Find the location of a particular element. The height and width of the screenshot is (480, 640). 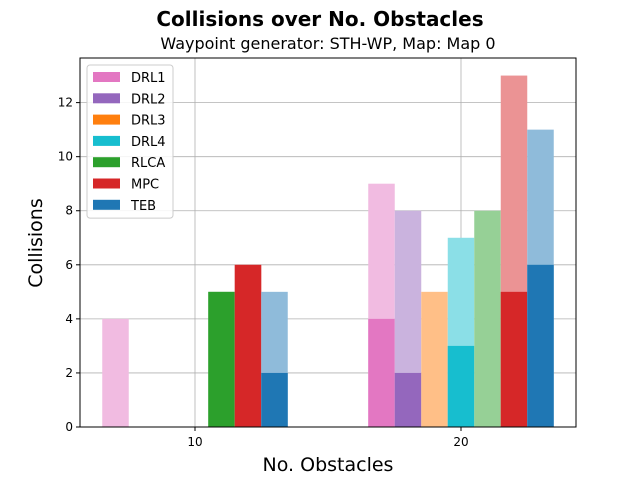

y-tick-label: 4 is located at coordinates (69, 319).